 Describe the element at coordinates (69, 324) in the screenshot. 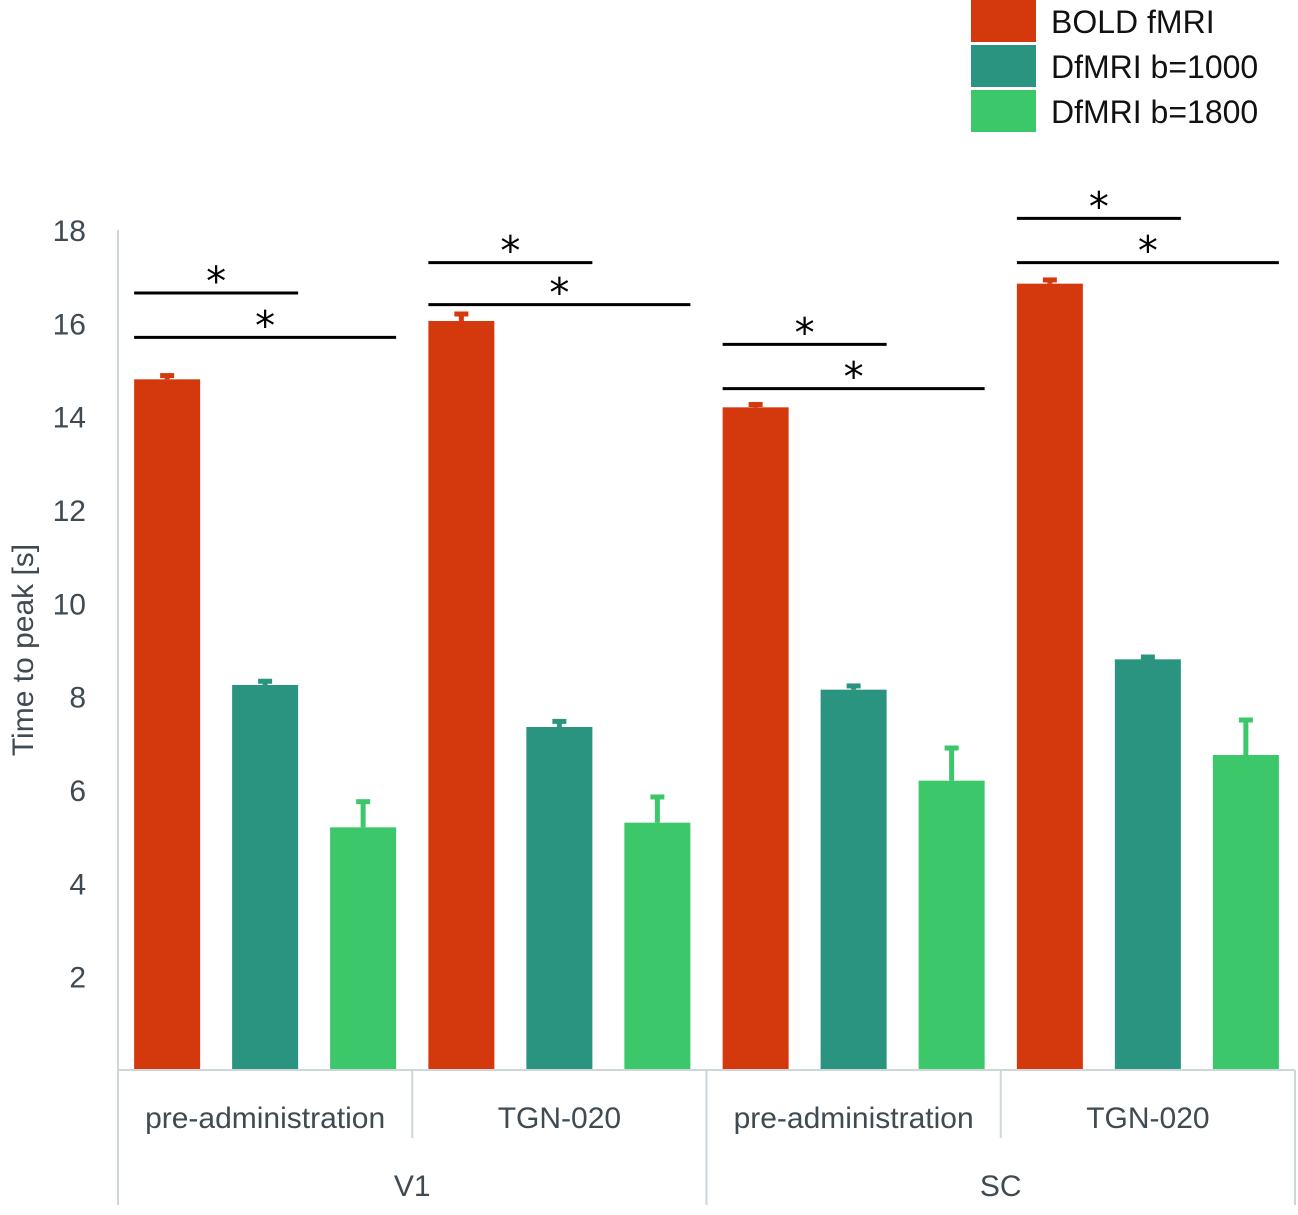

I see `y-tick-label: 16` at that location.